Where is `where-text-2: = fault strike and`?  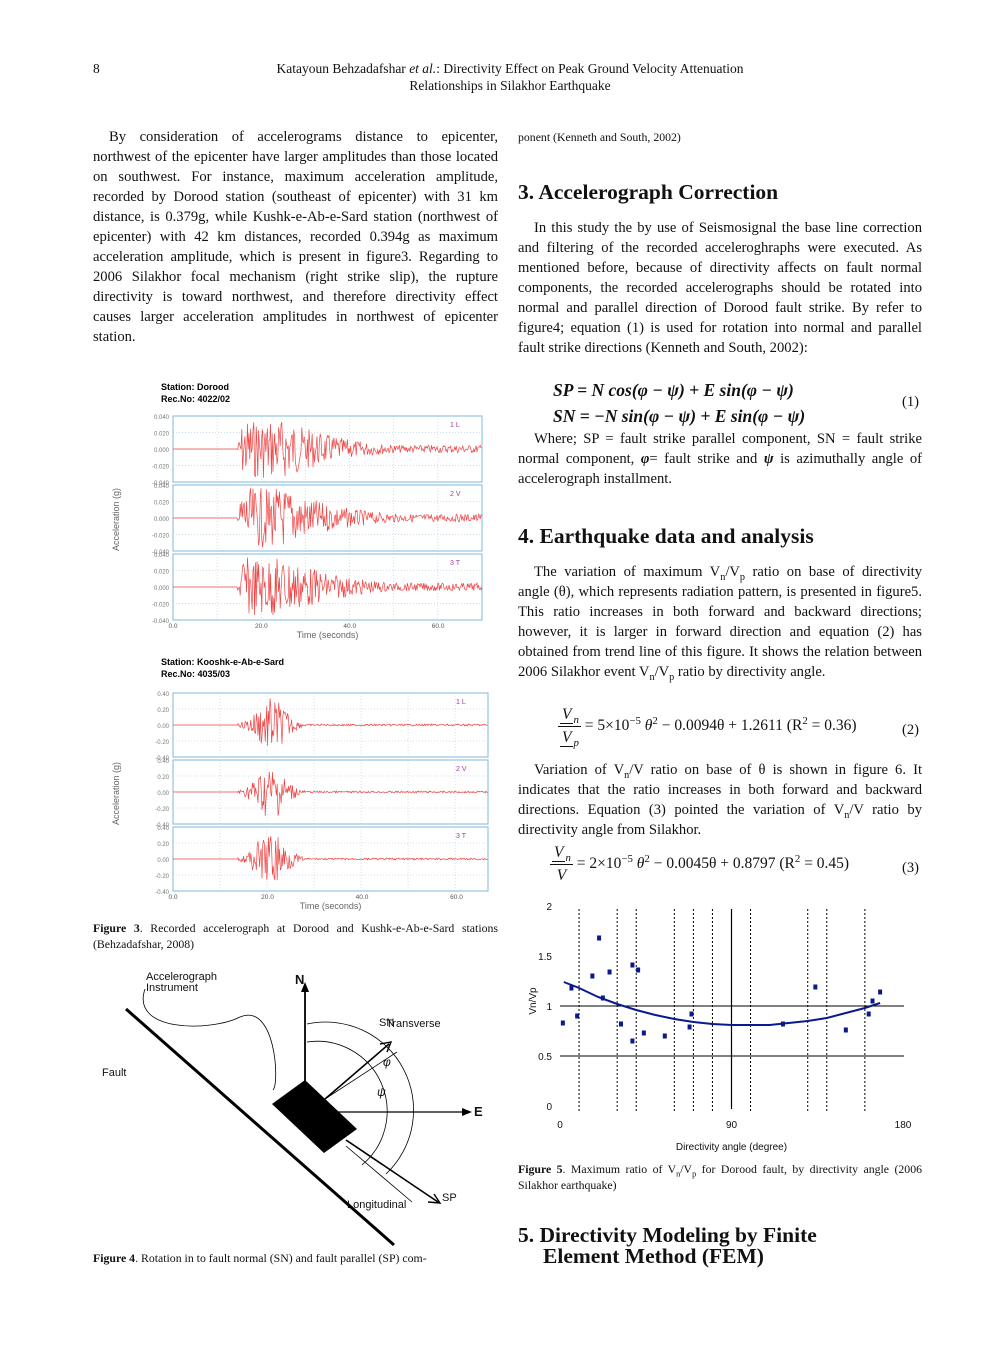 where-text-2: = fault strike and is located at coordinates (706, 459).